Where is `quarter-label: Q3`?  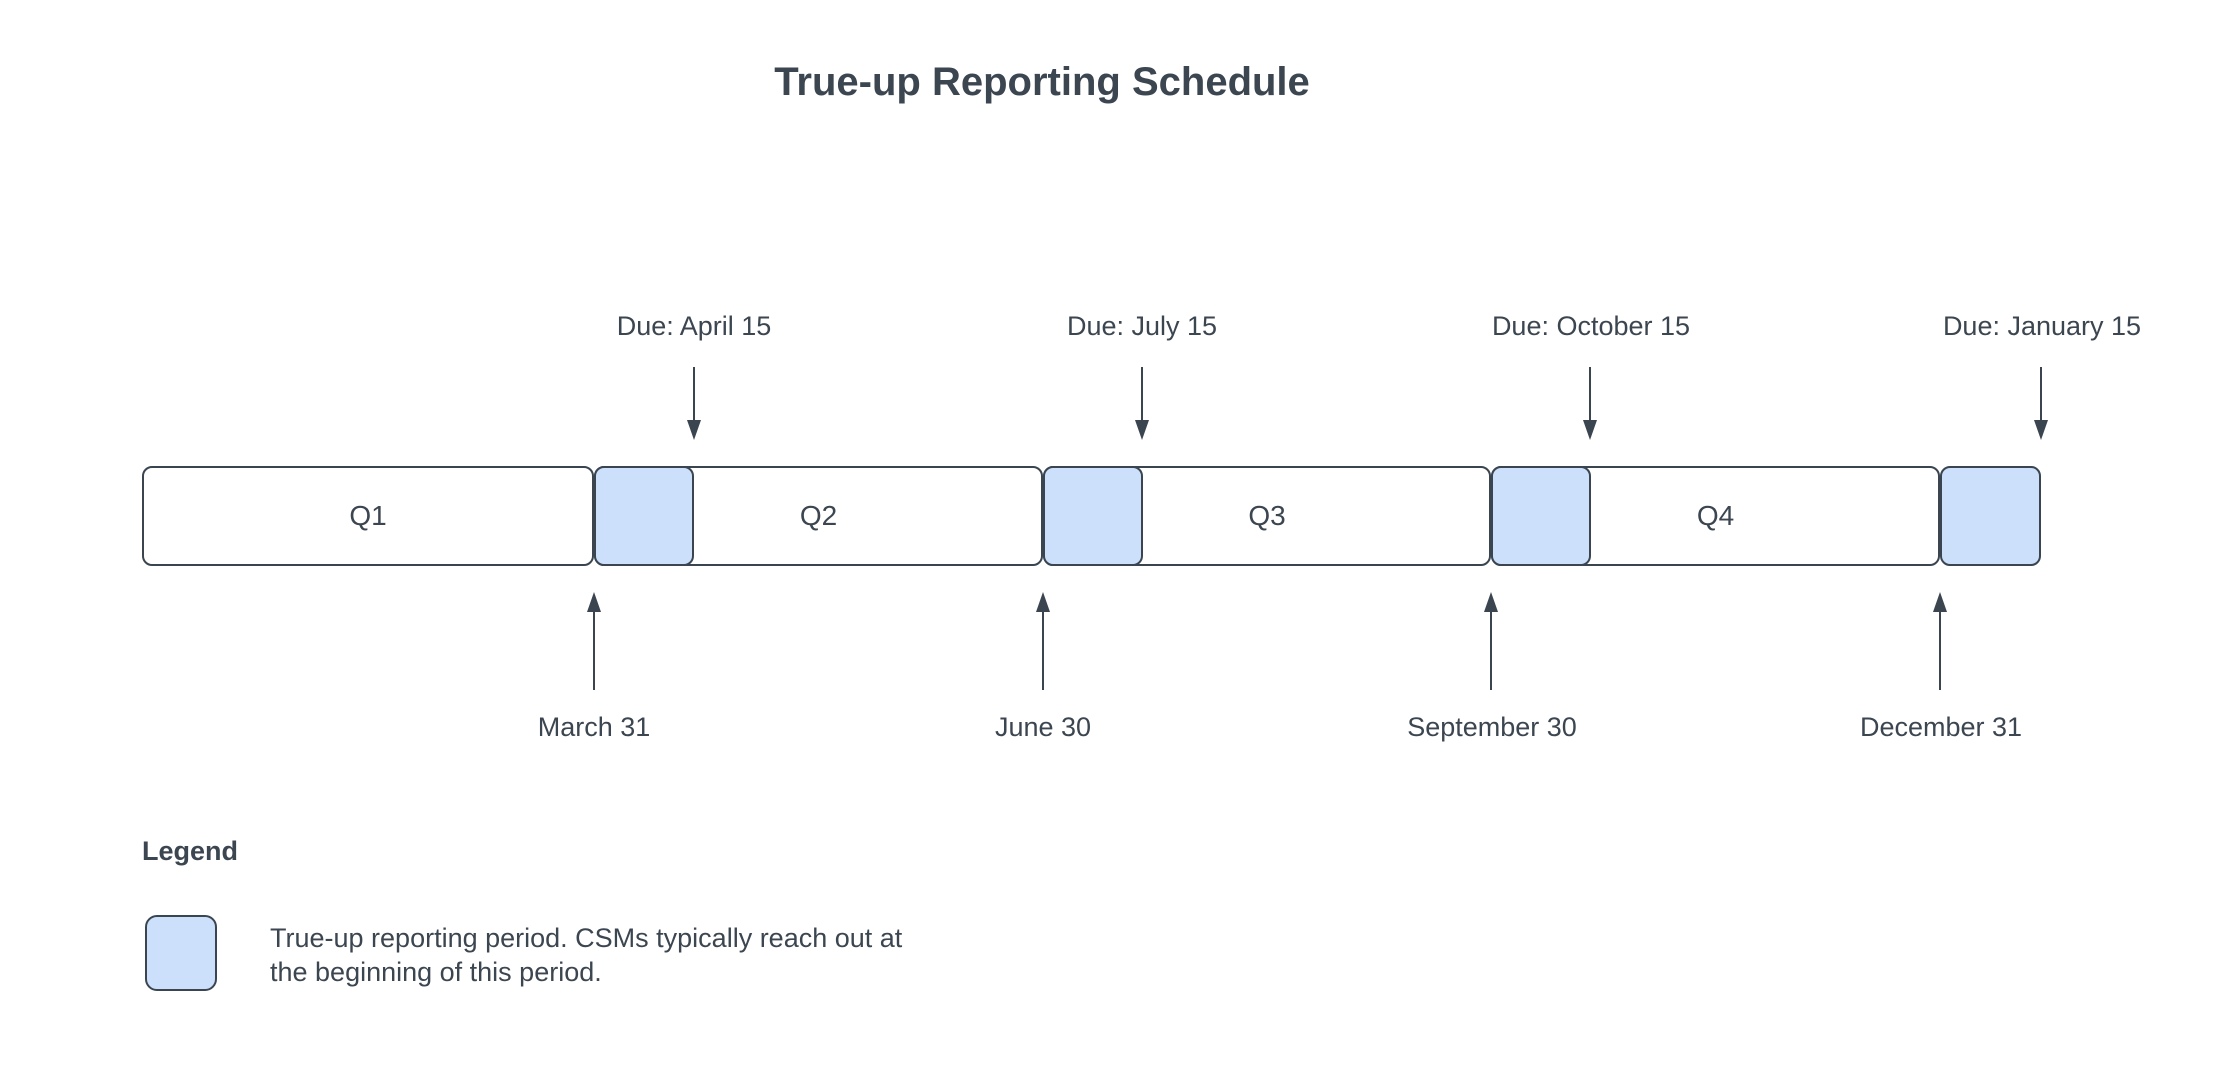 quarter-label: Q3 is located at coordinates (1267, 515).